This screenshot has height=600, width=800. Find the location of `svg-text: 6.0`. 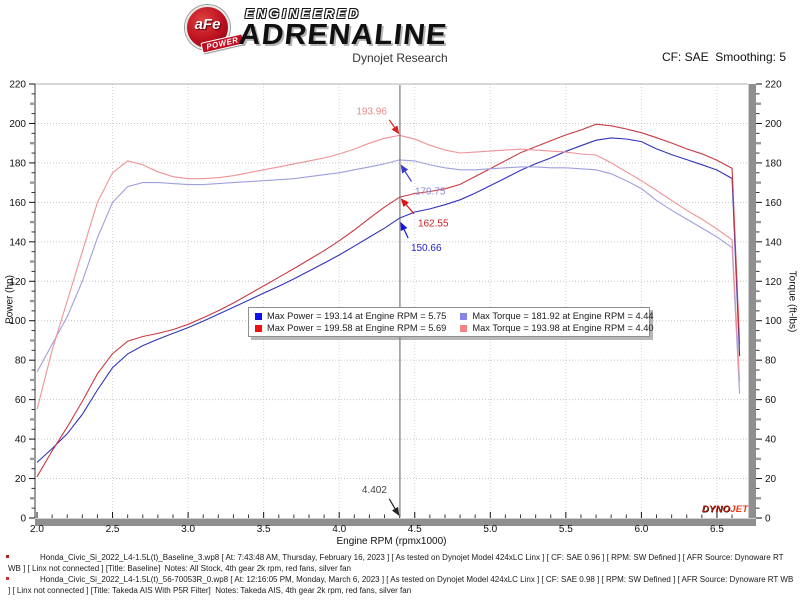

svg-text: 6.0 is located at coordinates (641, 529).